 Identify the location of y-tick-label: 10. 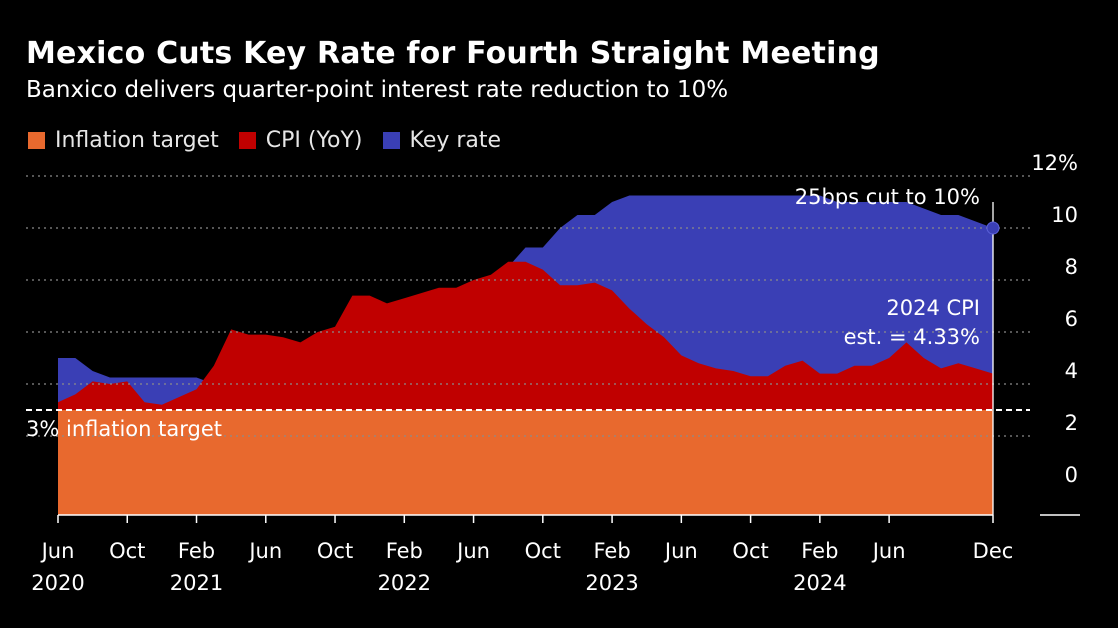
(1064, 215).